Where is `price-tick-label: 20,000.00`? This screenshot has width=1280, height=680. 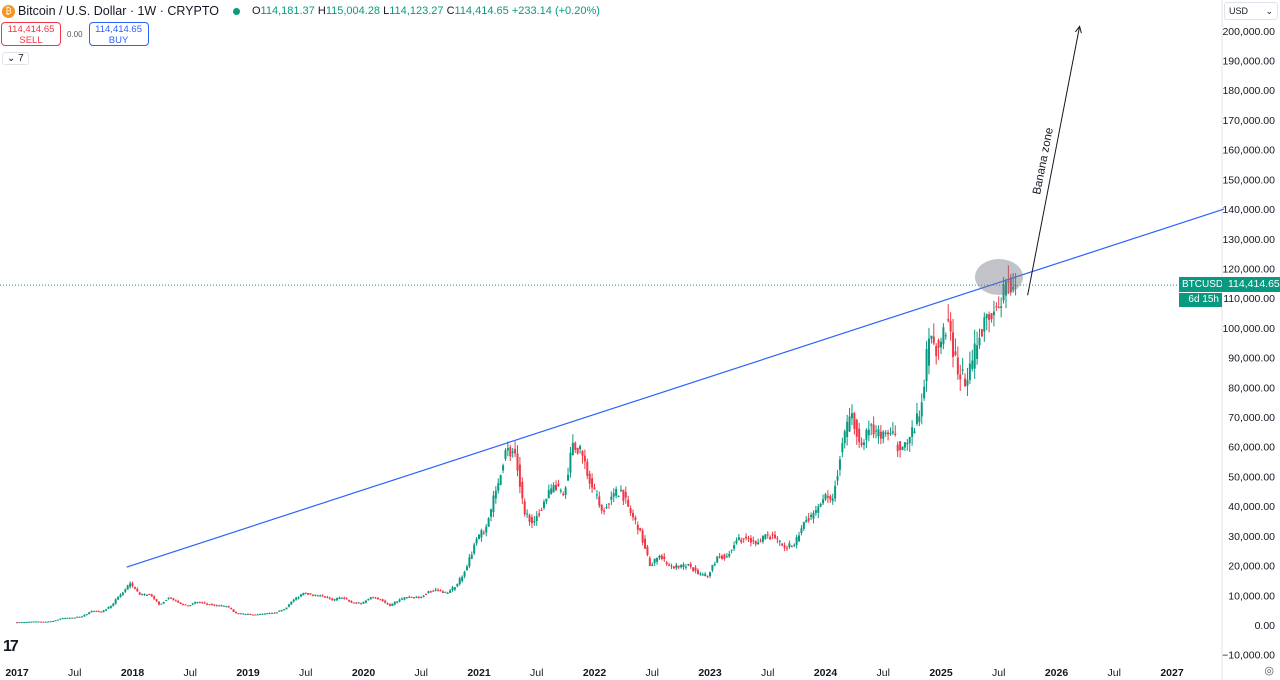
price-tick-label: 20,000.00 is located at coordinates (1251, 567).